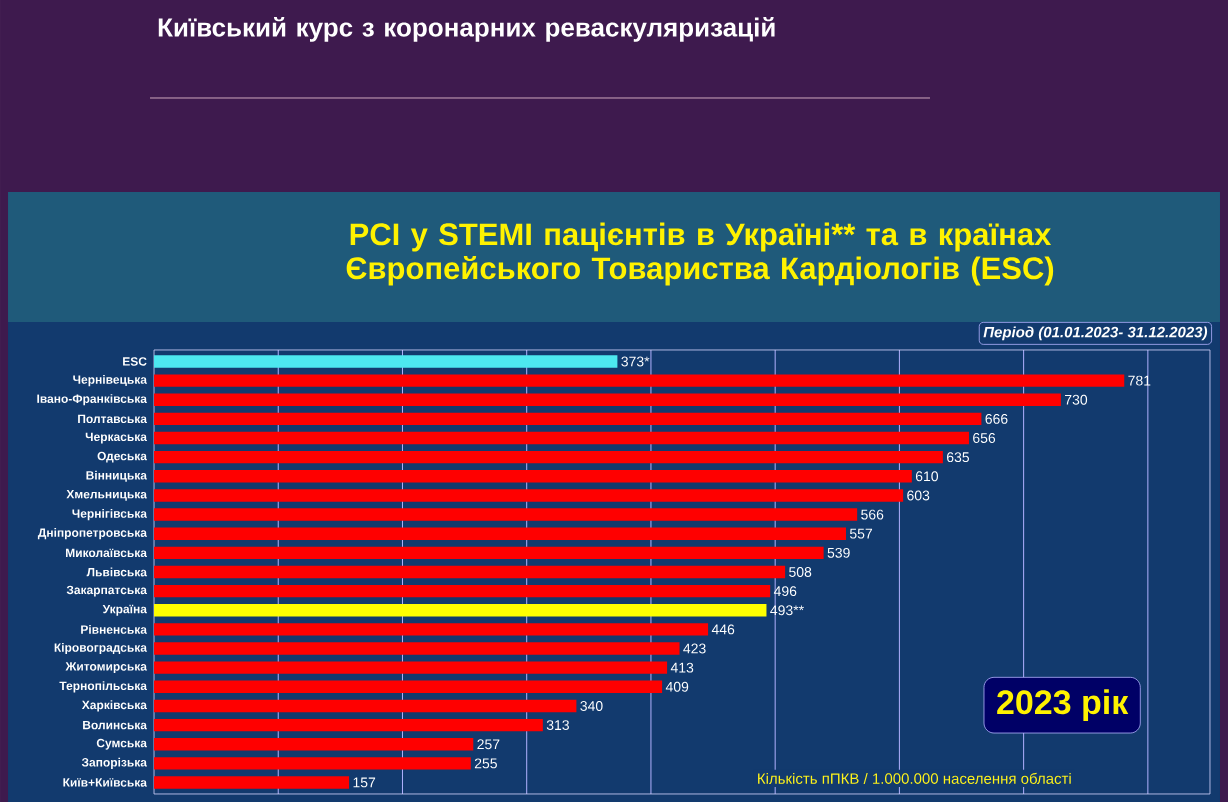 Image resolution: width=1228 pixels, height=802 pixels. Describe the element at coordinates (700, 254) in the screenshot. I see `chart-title: PCI у STEMI пацієнтів в Україні** та в країнах Європейського Товариства Кардіологів (ESC)` at that location.